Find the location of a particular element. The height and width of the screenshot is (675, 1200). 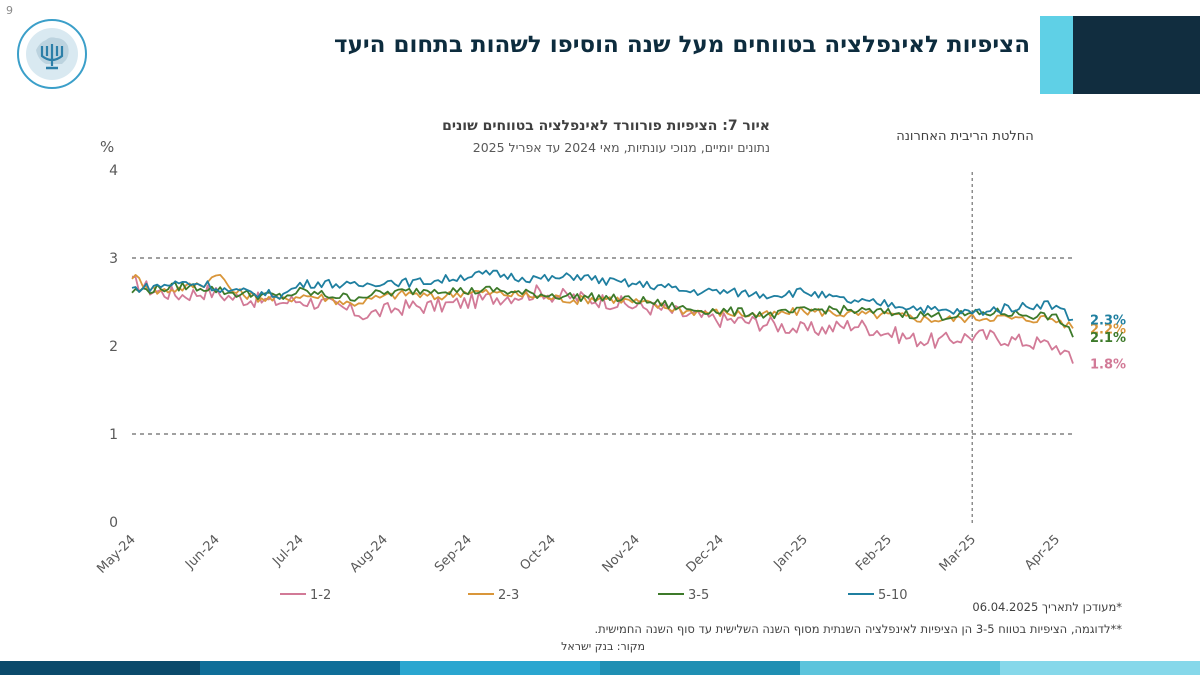

x-tick-label: Apr-25 is located at coordinates (1042, 552).